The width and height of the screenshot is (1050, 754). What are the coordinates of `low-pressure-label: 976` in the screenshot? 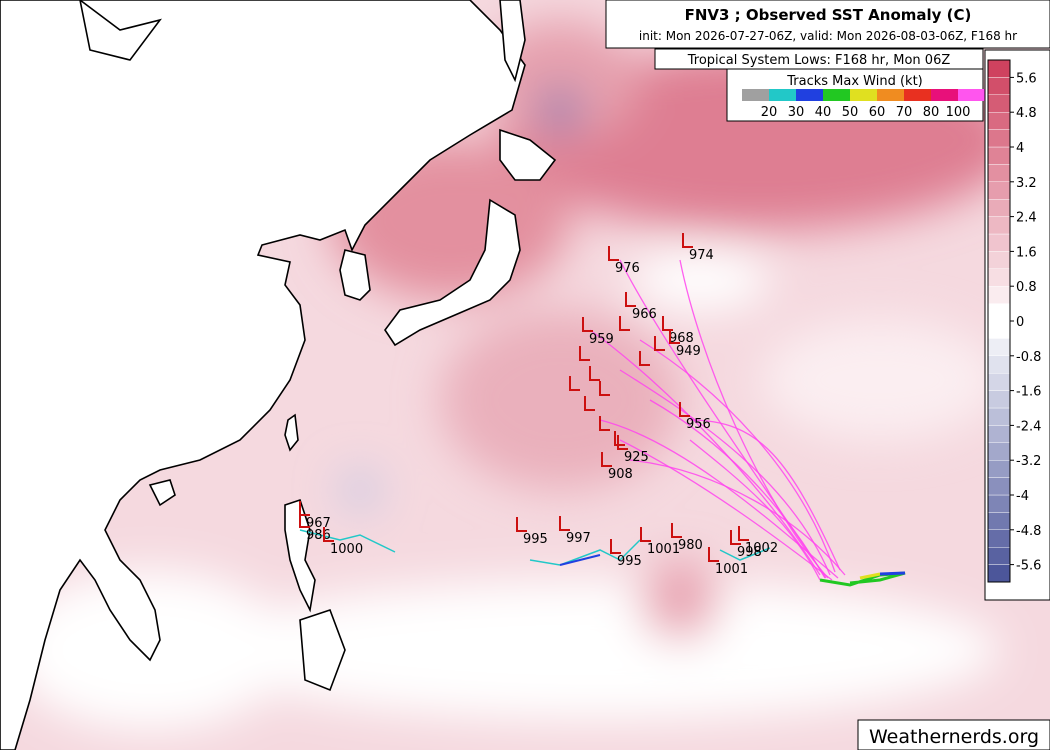 It's located at (627, 268).